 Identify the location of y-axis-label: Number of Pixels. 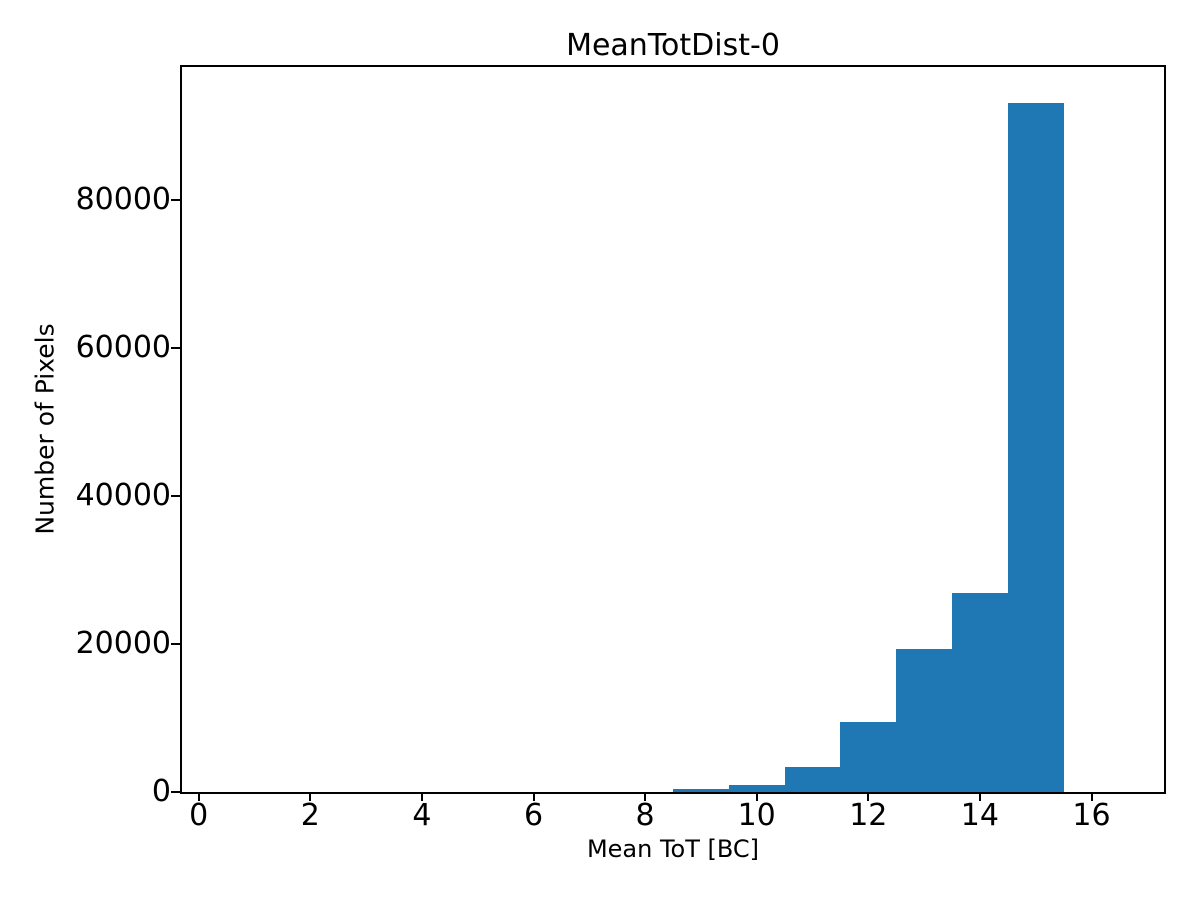
(45, 429).